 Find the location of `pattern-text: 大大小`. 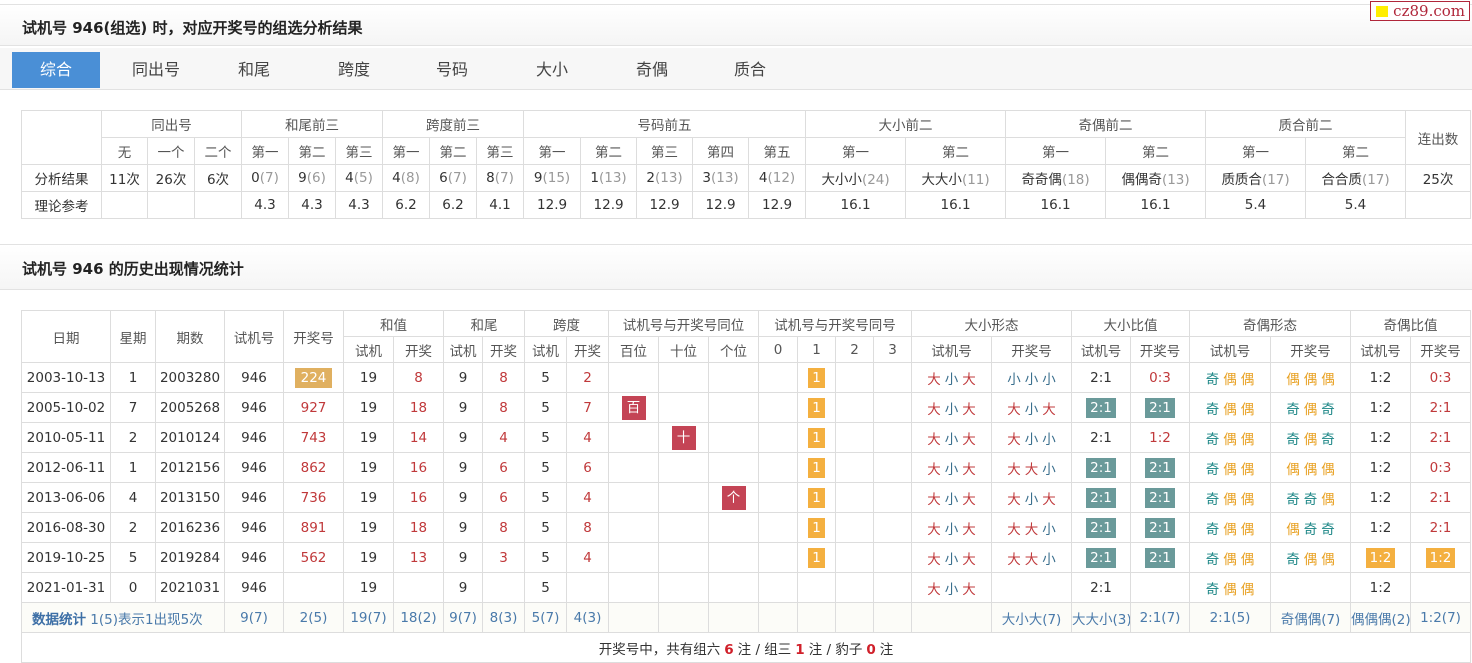

pattern-text: 大大小 is located at coordinates (1031, 470).